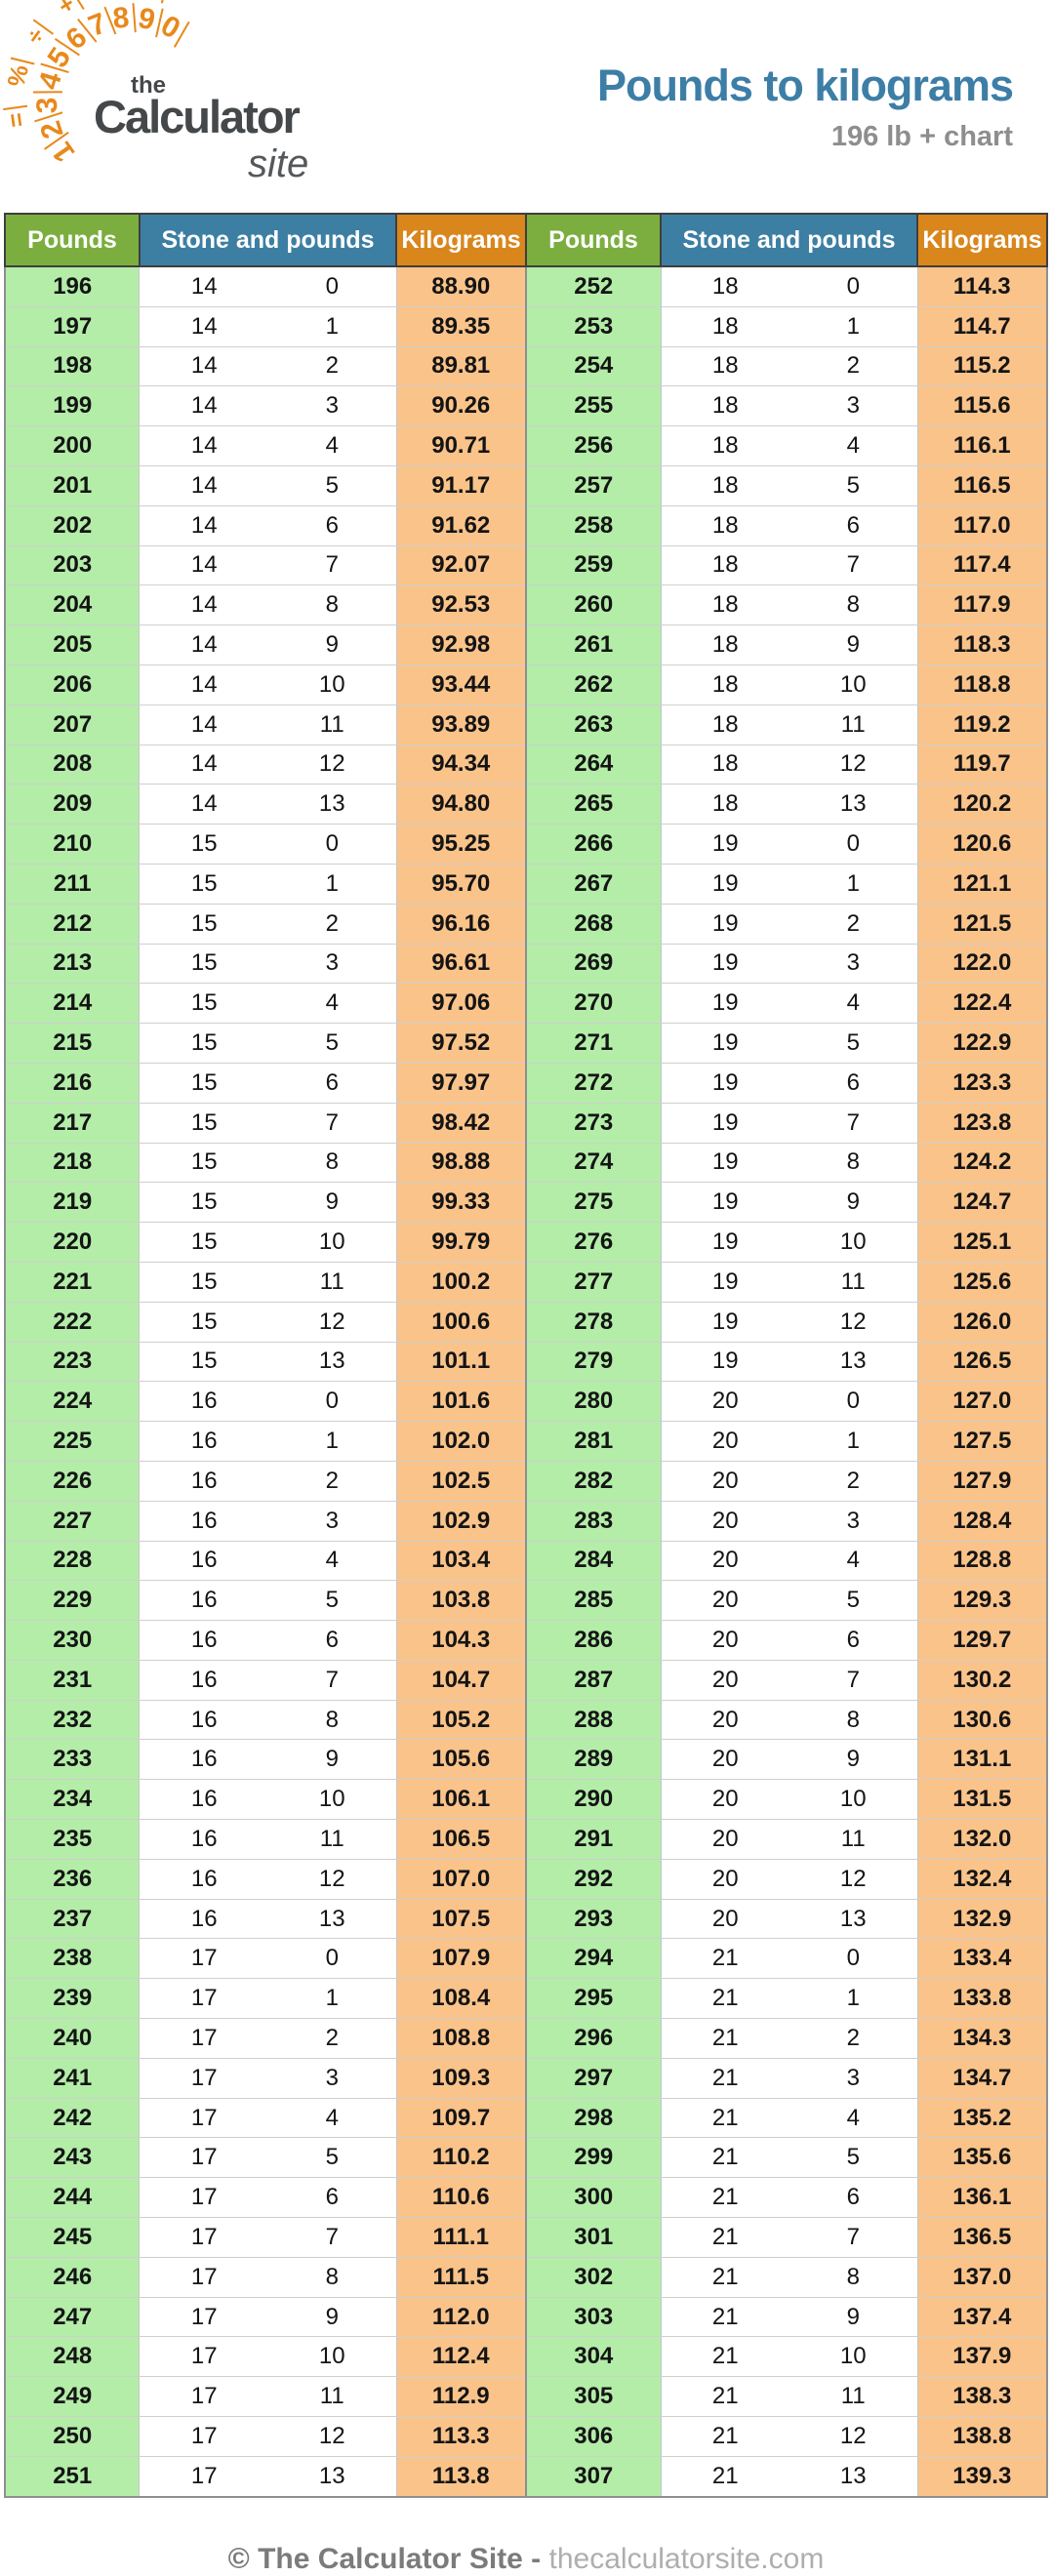 The image size is (1052, 2576). Describe the element at coordinates (526, 844) in the screenshot. I see `table-row: 210 15 0 95.25 266 19 0 120.6` at that location.